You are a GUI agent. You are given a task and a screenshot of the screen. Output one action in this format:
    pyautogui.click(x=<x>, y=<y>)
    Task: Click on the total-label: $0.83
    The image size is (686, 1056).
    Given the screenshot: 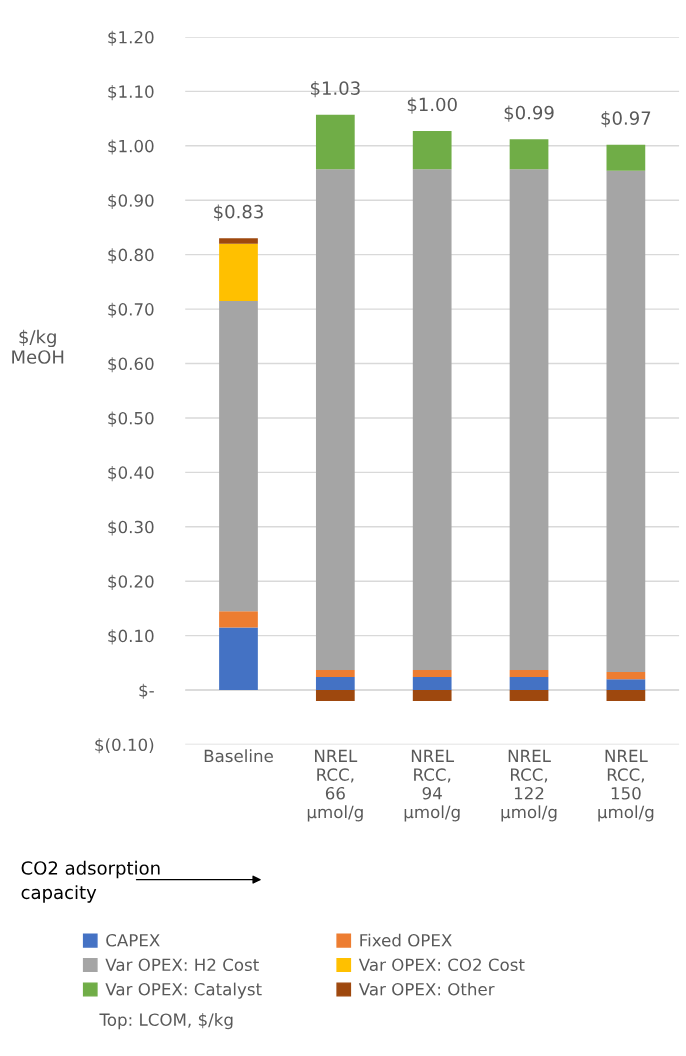 What is the action you would take?
    pyautogui.click(x=238, y=212)
    